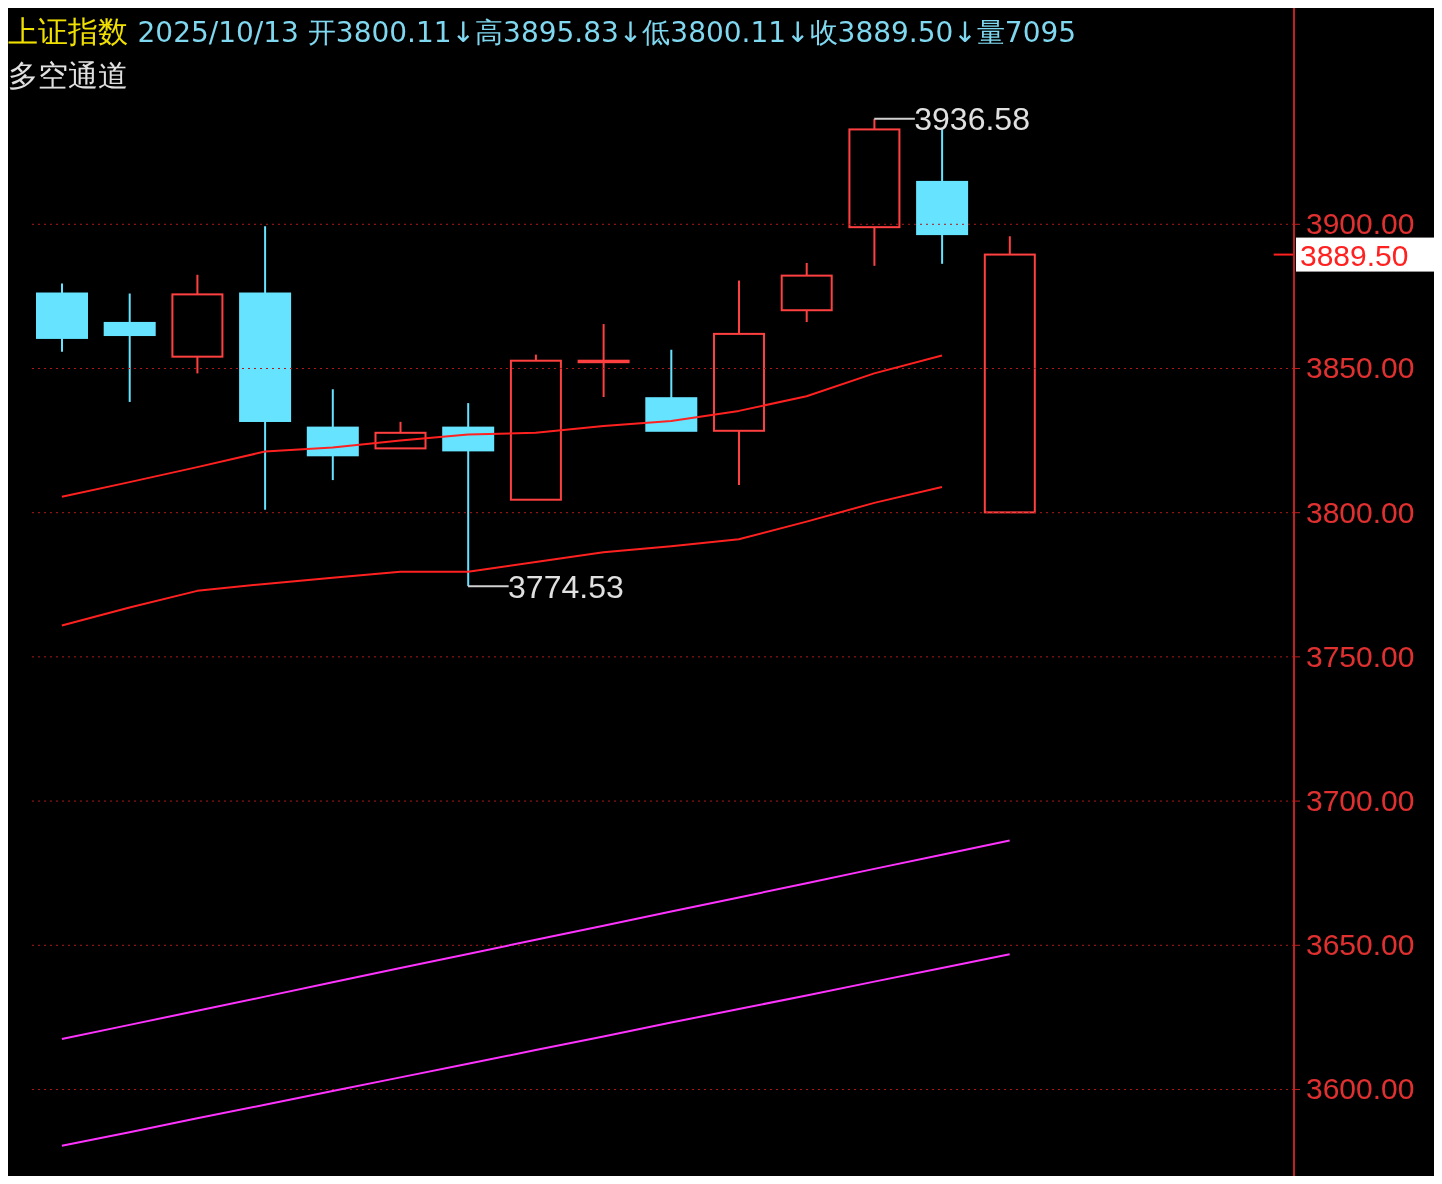 The height and width of the screenshot is (1184, 1442). What do you see at coordinates (607, 32) in the screenshot?
I see `chart-subtitle: 2025/10/13 开3800.11↓高3895.83↓低3800.11↓收3889.50↓量7095` at bounding box center [607, 32].